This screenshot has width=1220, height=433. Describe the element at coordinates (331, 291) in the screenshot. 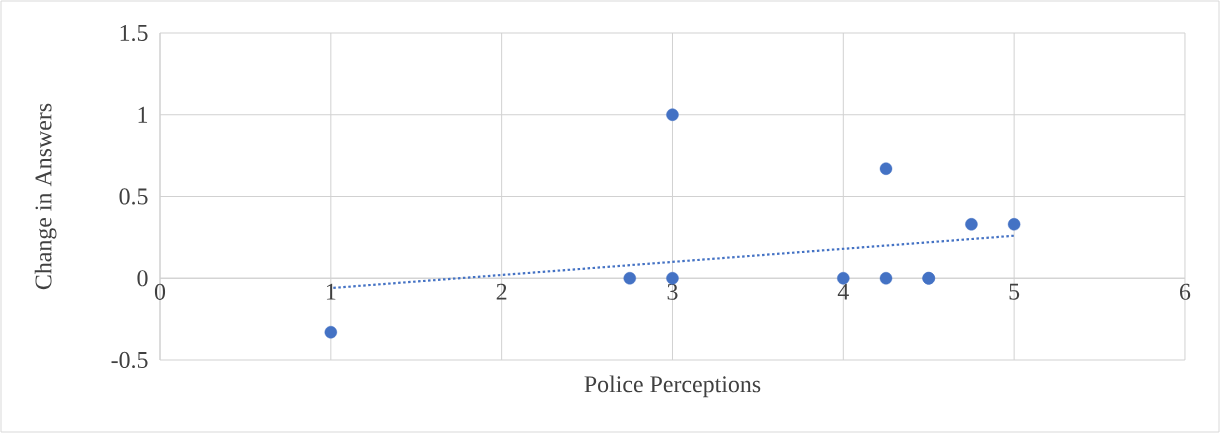

I see `x-tick-label: 1` at that location.